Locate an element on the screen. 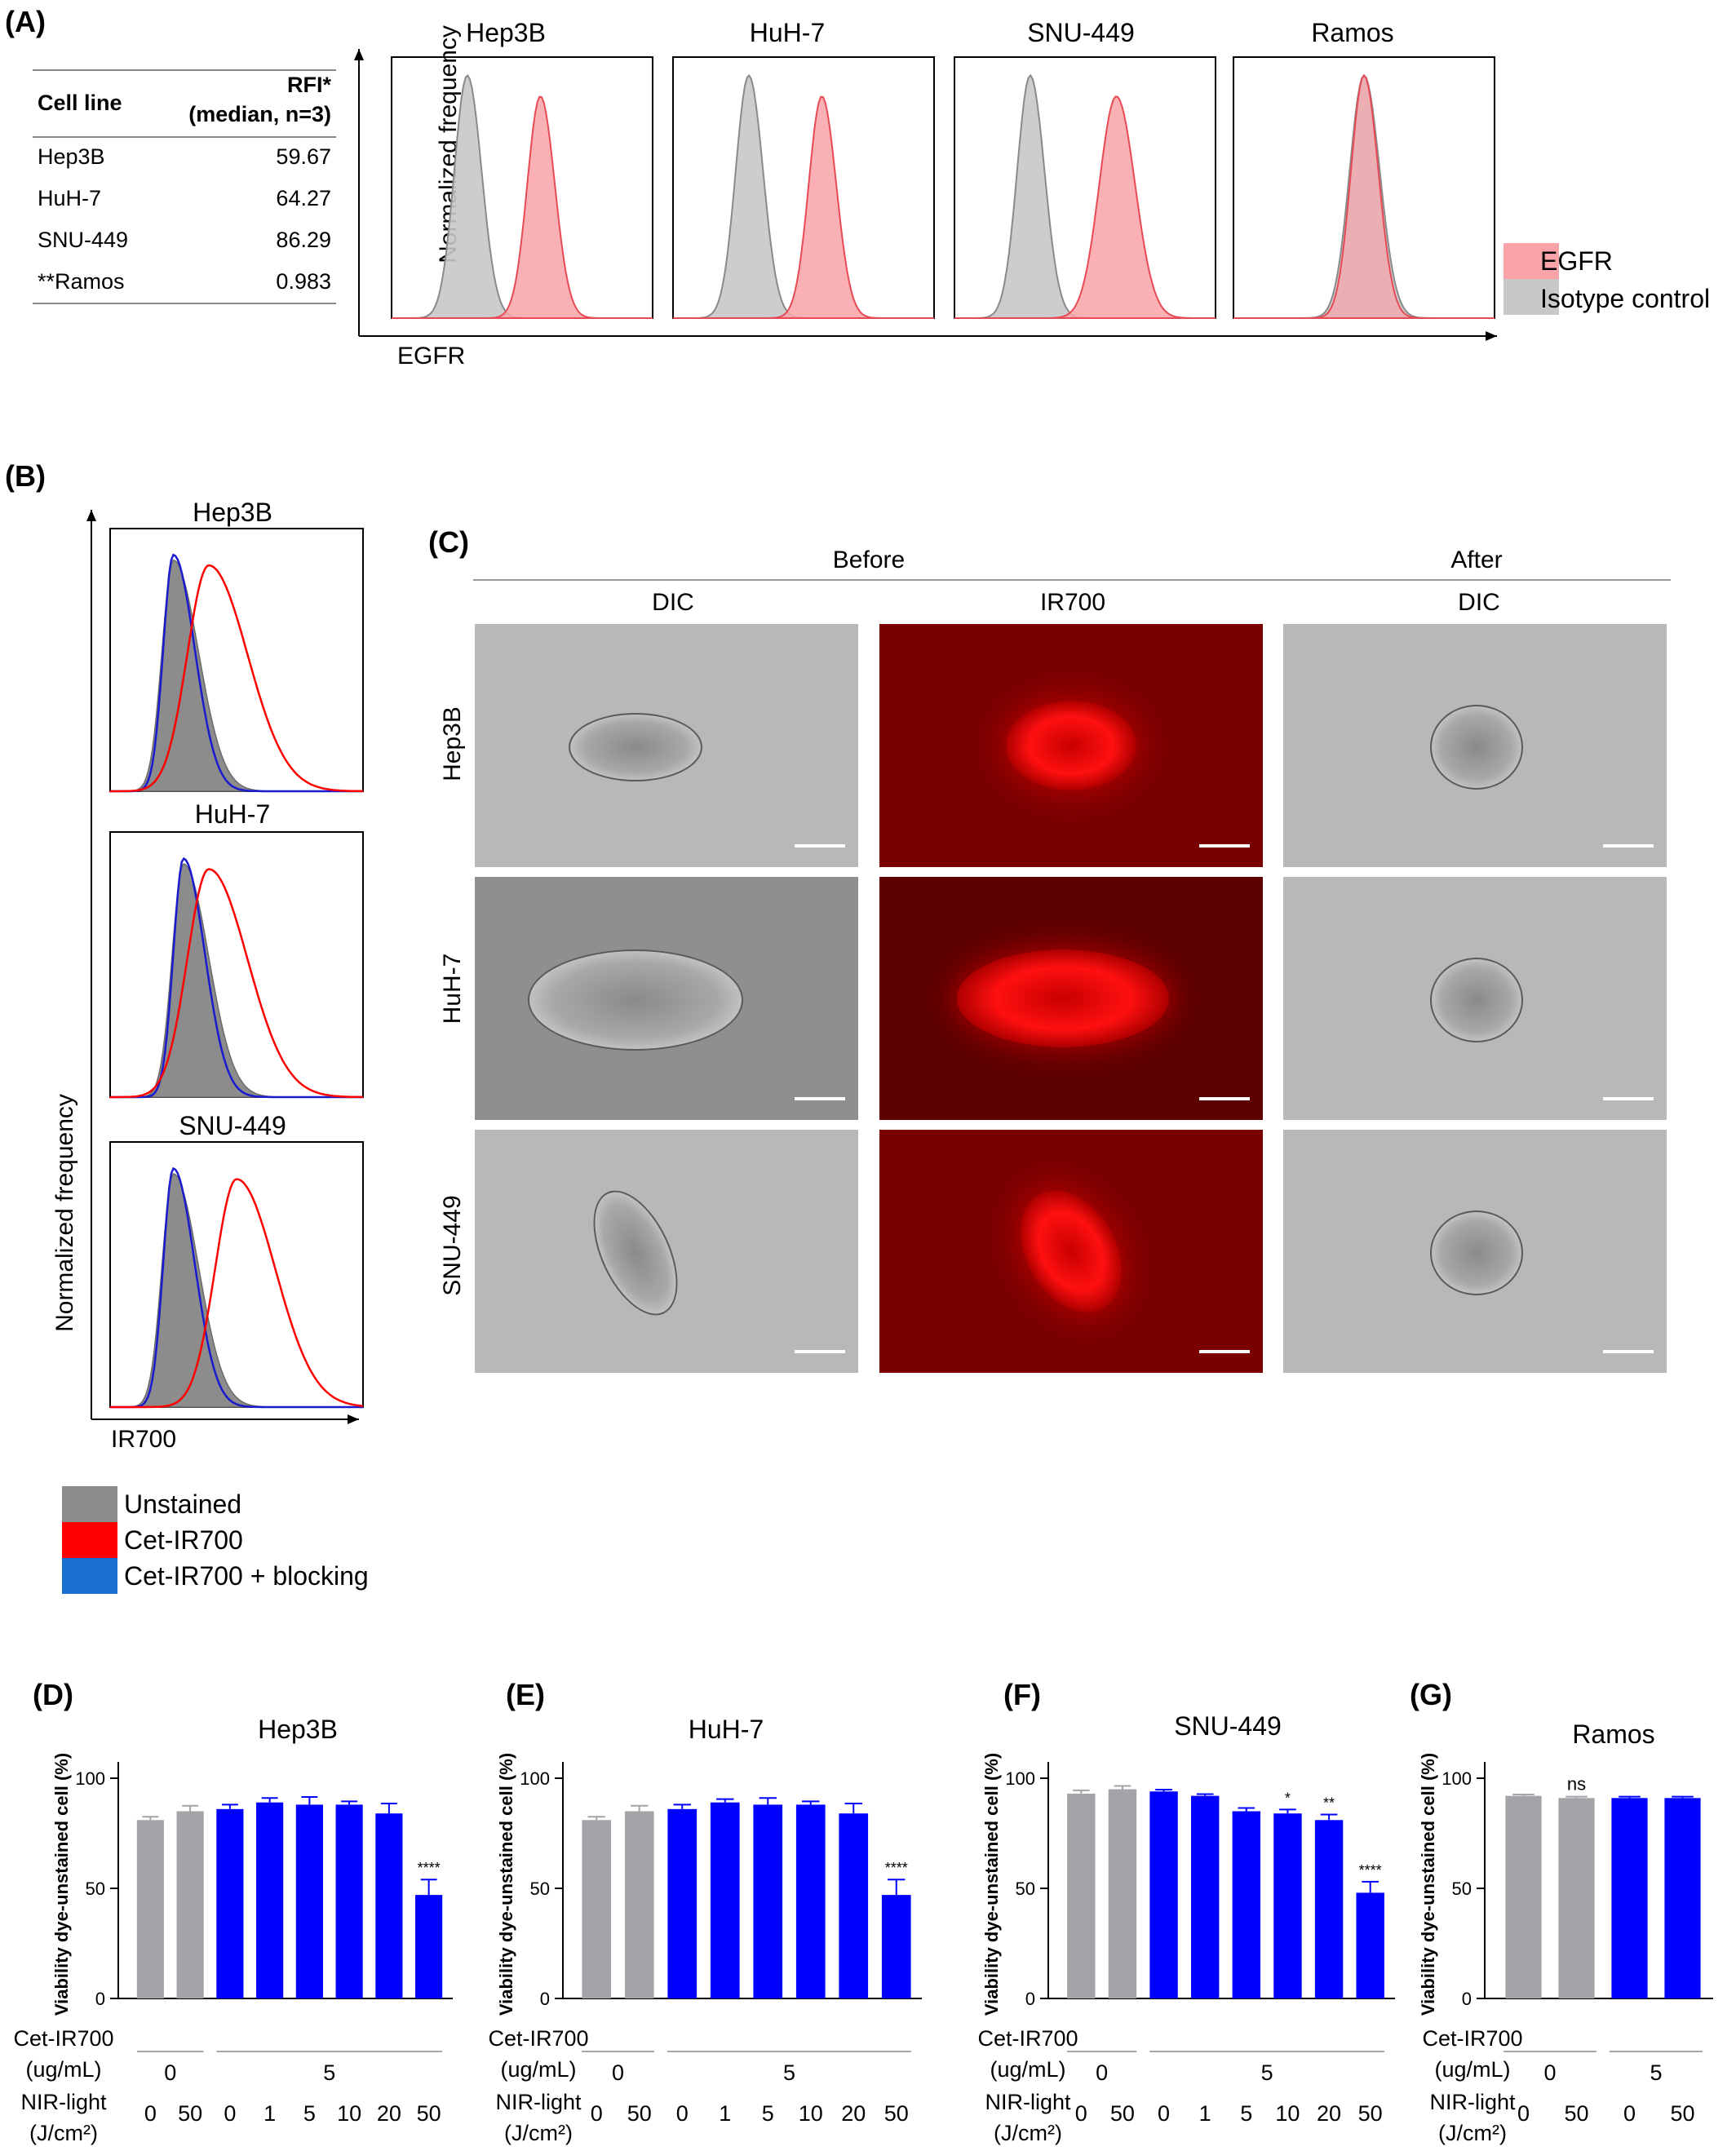 The image size is (1736, 2151). hist-a-title-2: HuH-7 is located at coordinates (787, 33).